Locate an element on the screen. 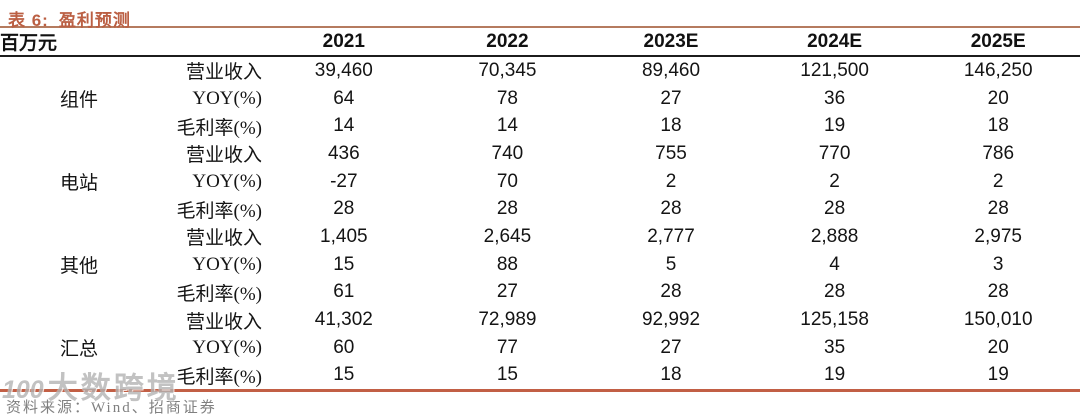 The width and height of the screenshot is (1080, 417). table-row: YOY(%) 60 77 27 35 20 is located at coordinates (540, 348).